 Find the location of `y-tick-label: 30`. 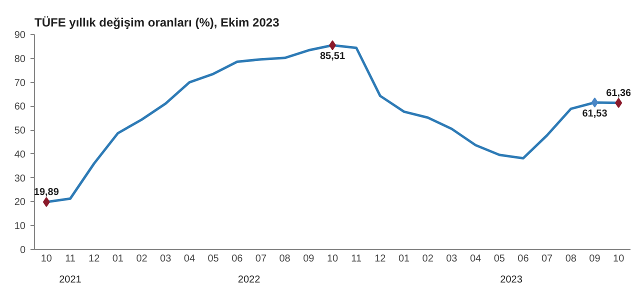

y-tick-label: 30 is located at coordinates (20, 178).